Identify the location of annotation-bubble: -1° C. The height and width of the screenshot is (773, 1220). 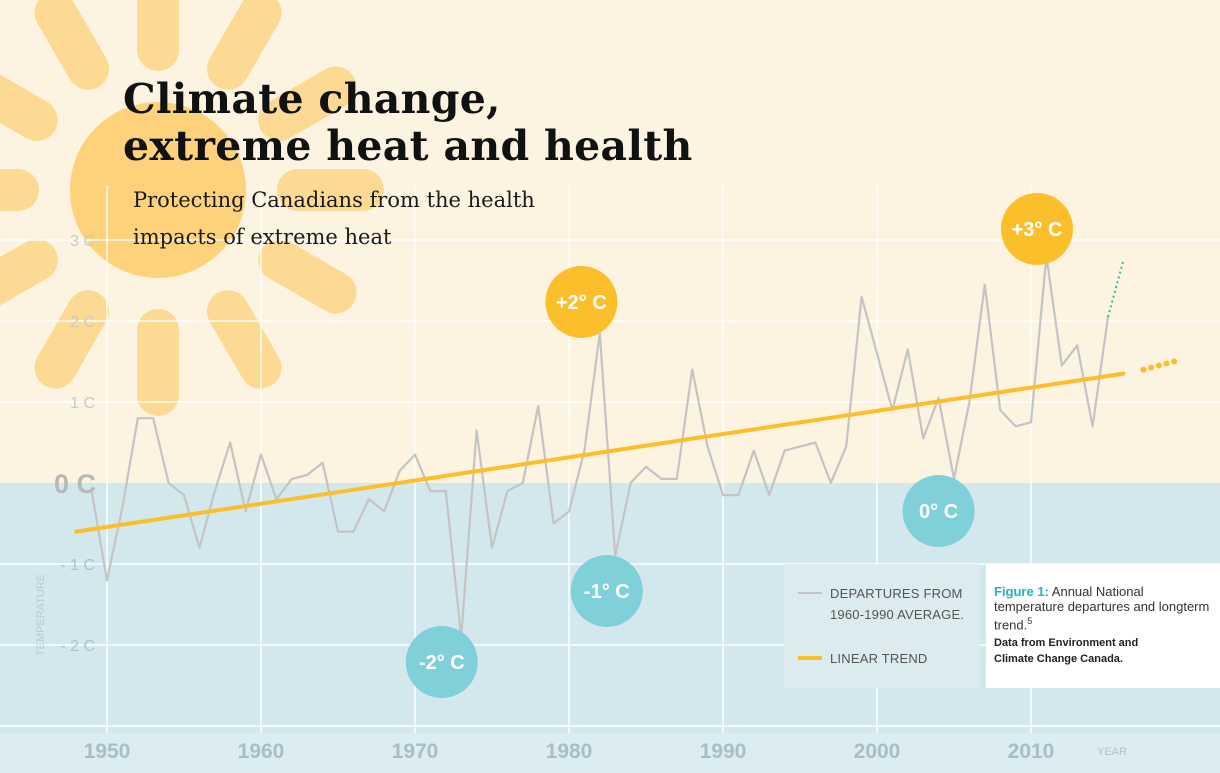
(606, 591).